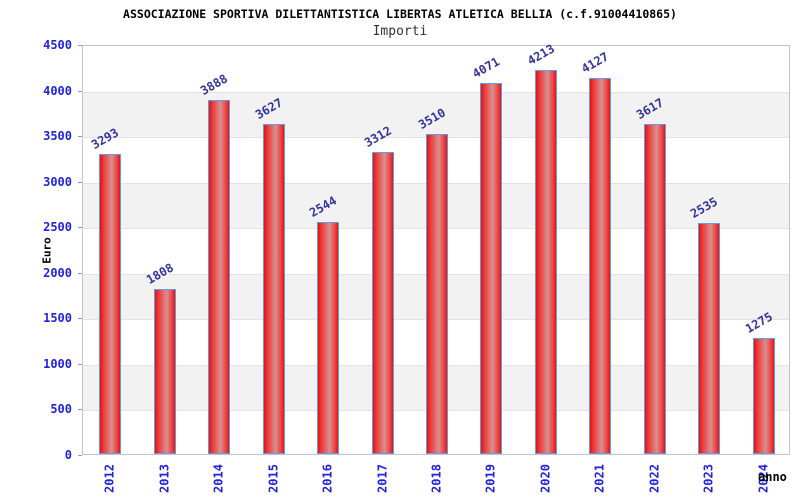 The width and height of the screenshot is (800, 500). Describe the element at coordinates (57, 182) in the screenshot. I see `y-tick-label: 3000` at that location.